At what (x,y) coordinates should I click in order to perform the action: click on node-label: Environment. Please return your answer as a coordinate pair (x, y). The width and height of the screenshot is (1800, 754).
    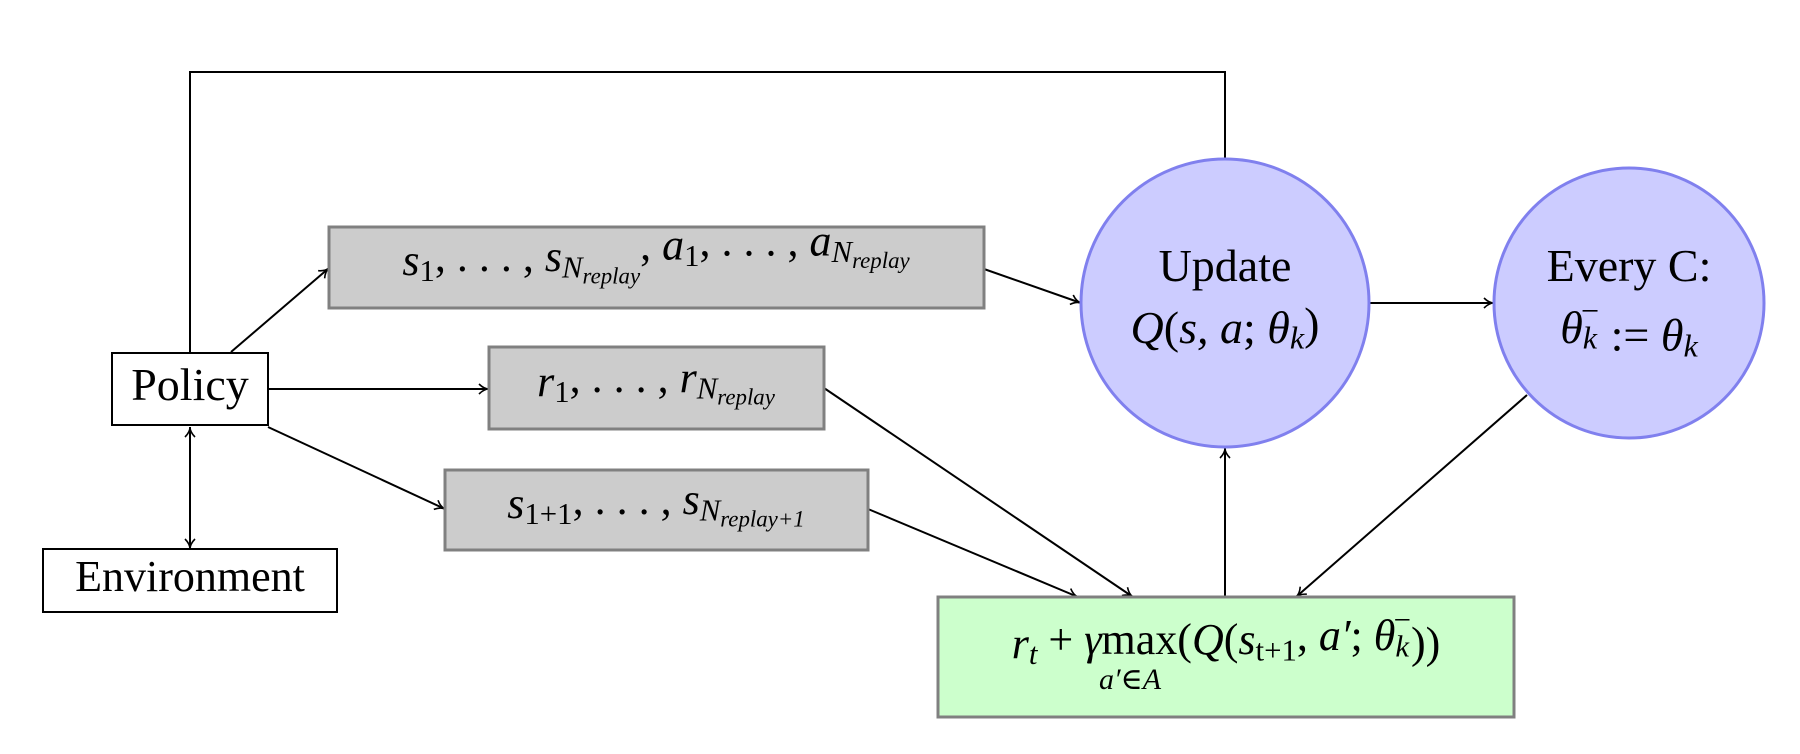
    Looking at the image, I should click on (190, 576).